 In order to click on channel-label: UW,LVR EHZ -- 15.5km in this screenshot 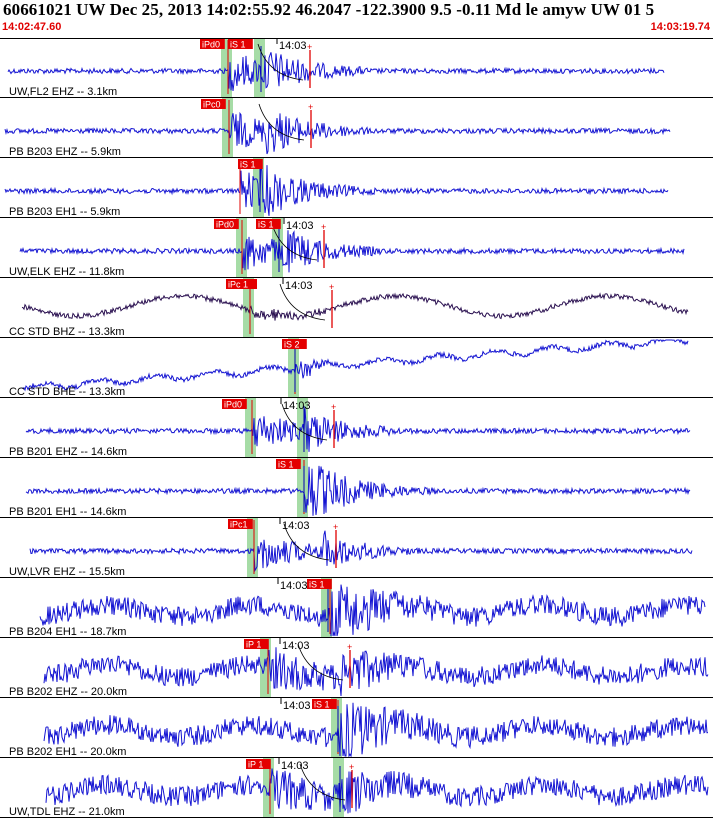, I will do `click(67, 572)`.